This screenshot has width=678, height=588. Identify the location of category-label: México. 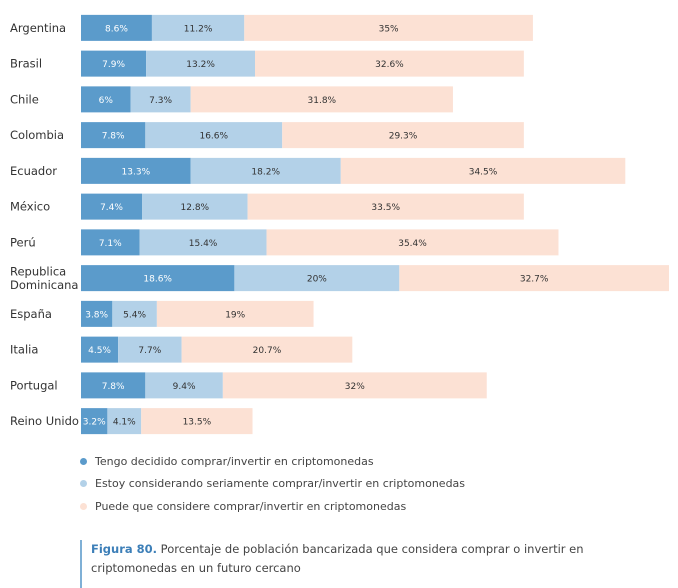
(30, 207).